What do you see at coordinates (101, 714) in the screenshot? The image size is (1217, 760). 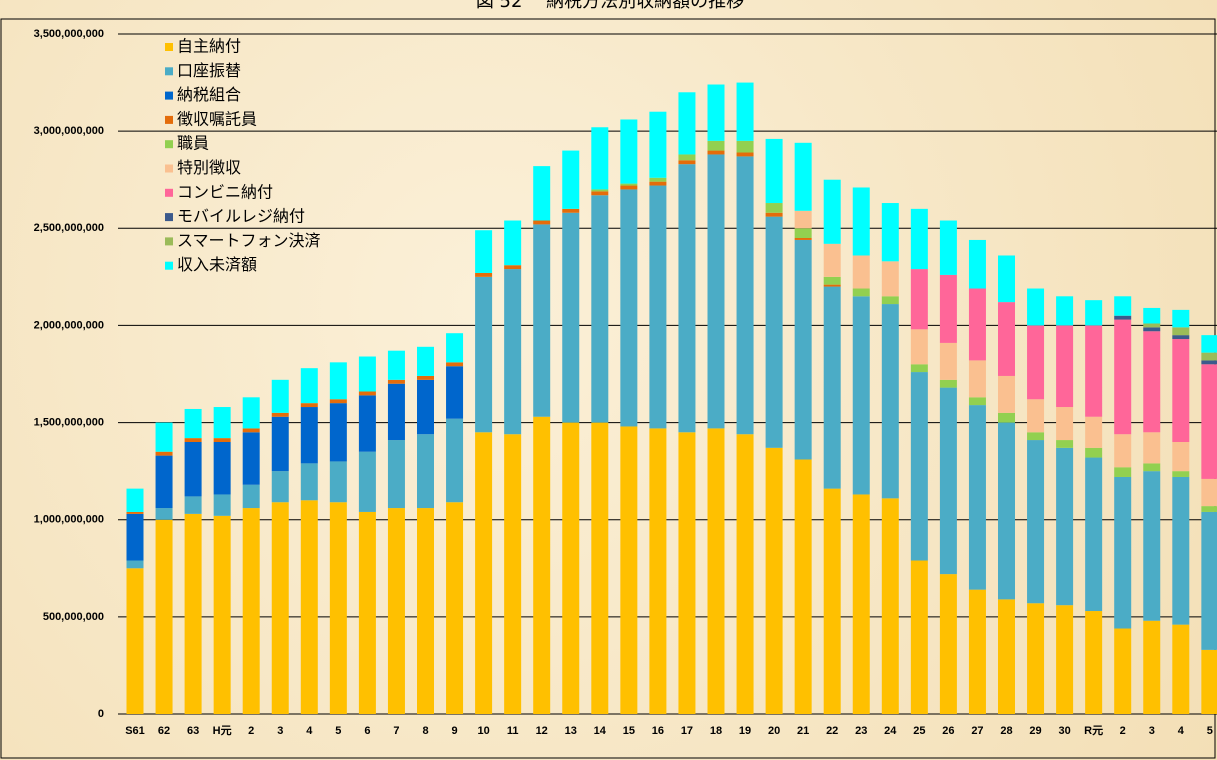 I see `y-tick-label: 0` at bounding box center [101, 714].